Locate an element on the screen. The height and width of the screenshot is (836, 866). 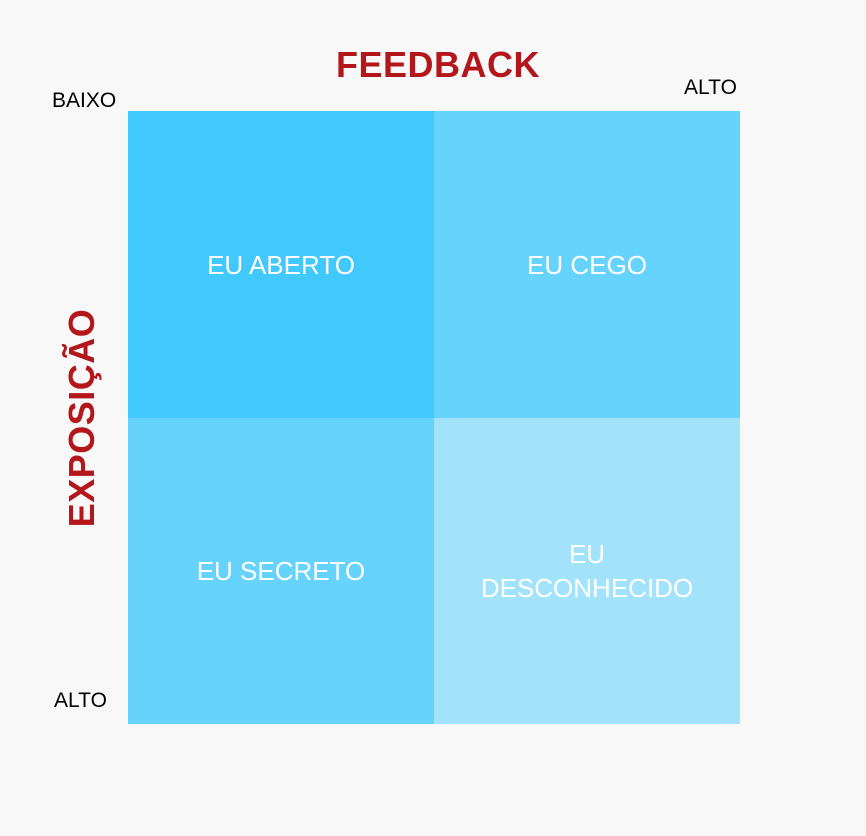
quadrant-eu-cego: EU CEGO is located at coordinates (587, 264).